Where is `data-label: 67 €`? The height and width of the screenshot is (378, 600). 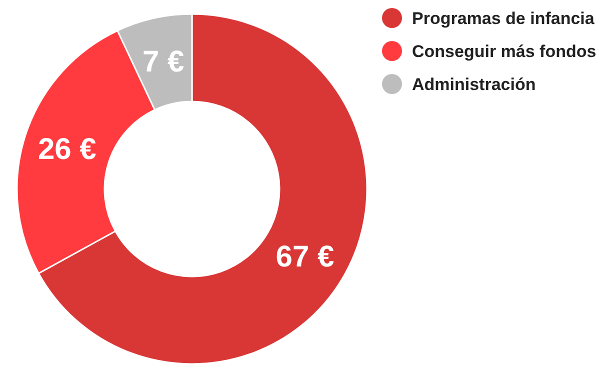
data-label: 67 € is located at coordinates (305, 257).